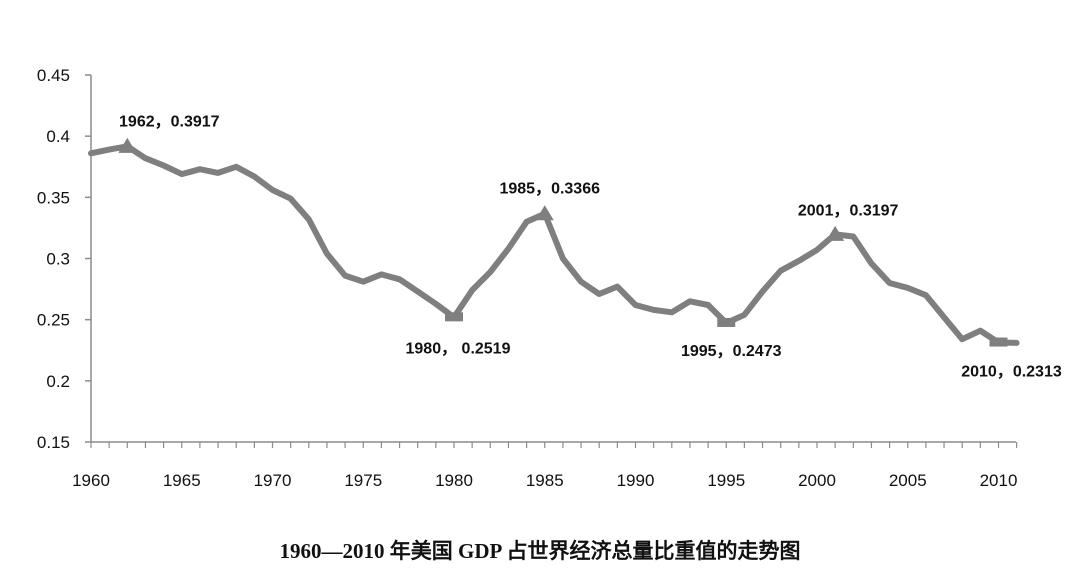  Describe the element at coordinates (273, 480) in the screenshot. I see `x-tick-label: 1970` at that location.